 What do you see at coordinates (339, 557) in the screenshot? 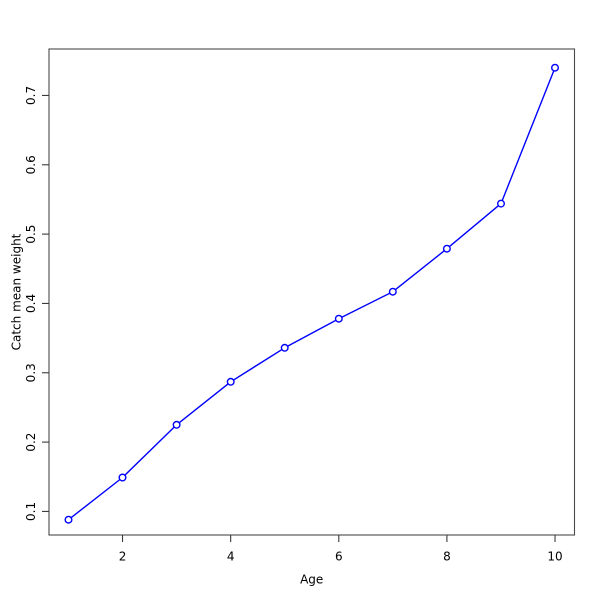
I see `x-tick-label: 6` at bounding box center [339, 557].